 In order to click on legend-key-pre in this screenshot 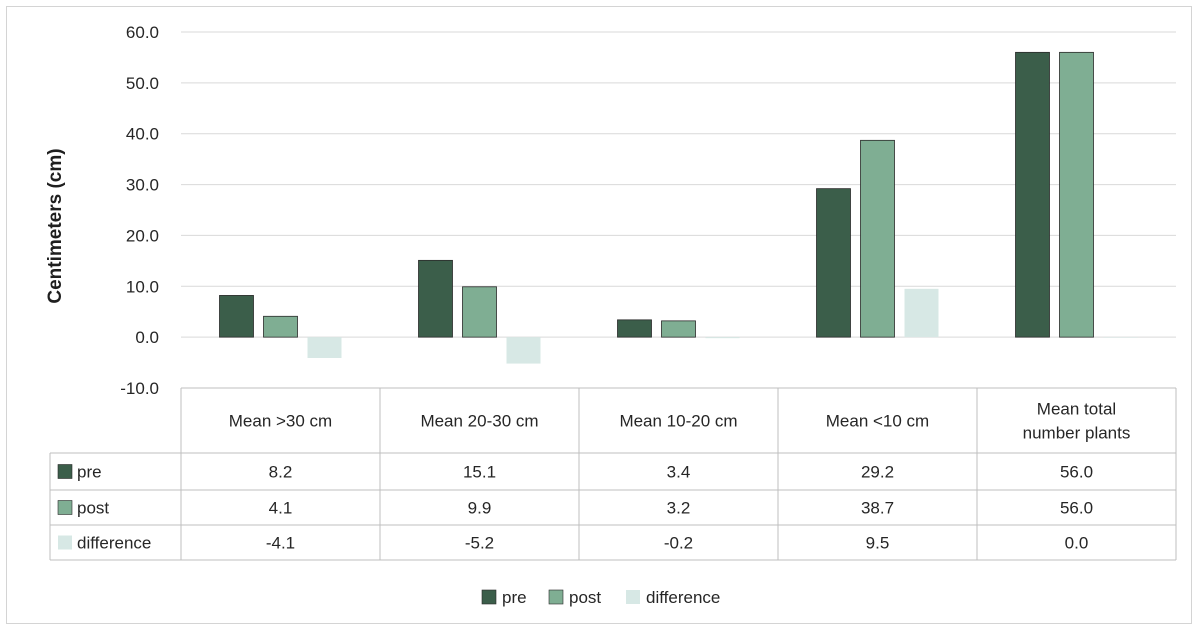, I will do `click(65, 471)`.